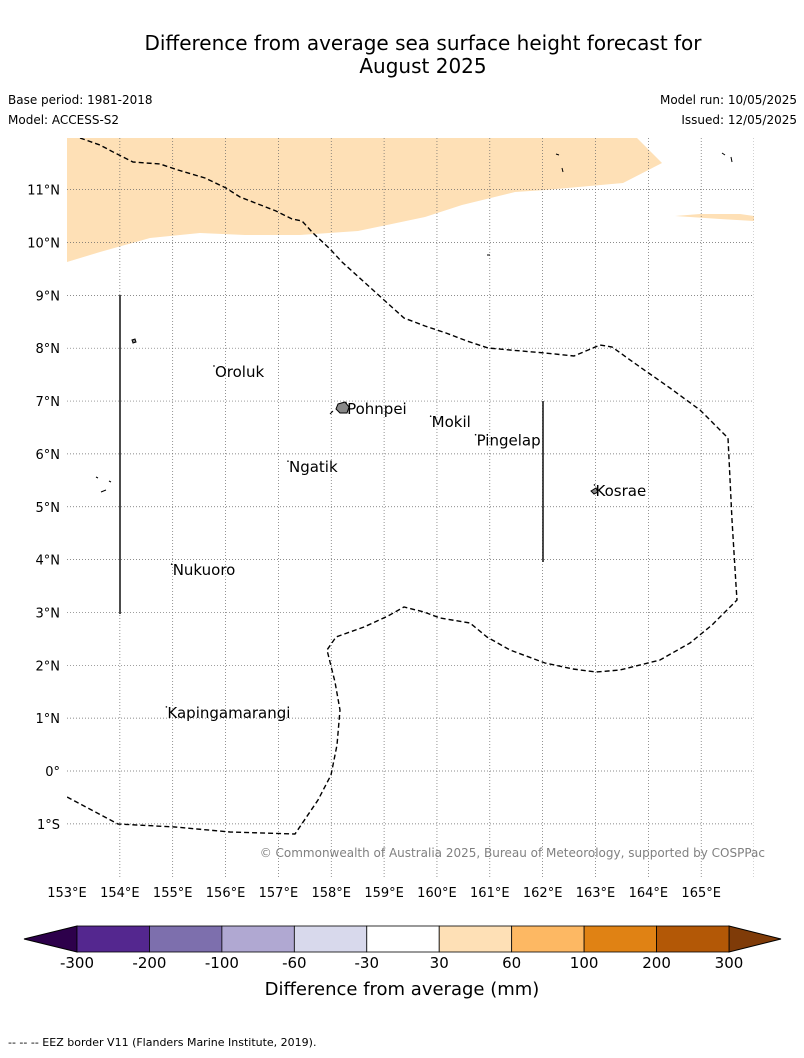  Describe the element at coordinates (226, 893) in the screenshot. I see `longitude-label: 156°E` at that location.